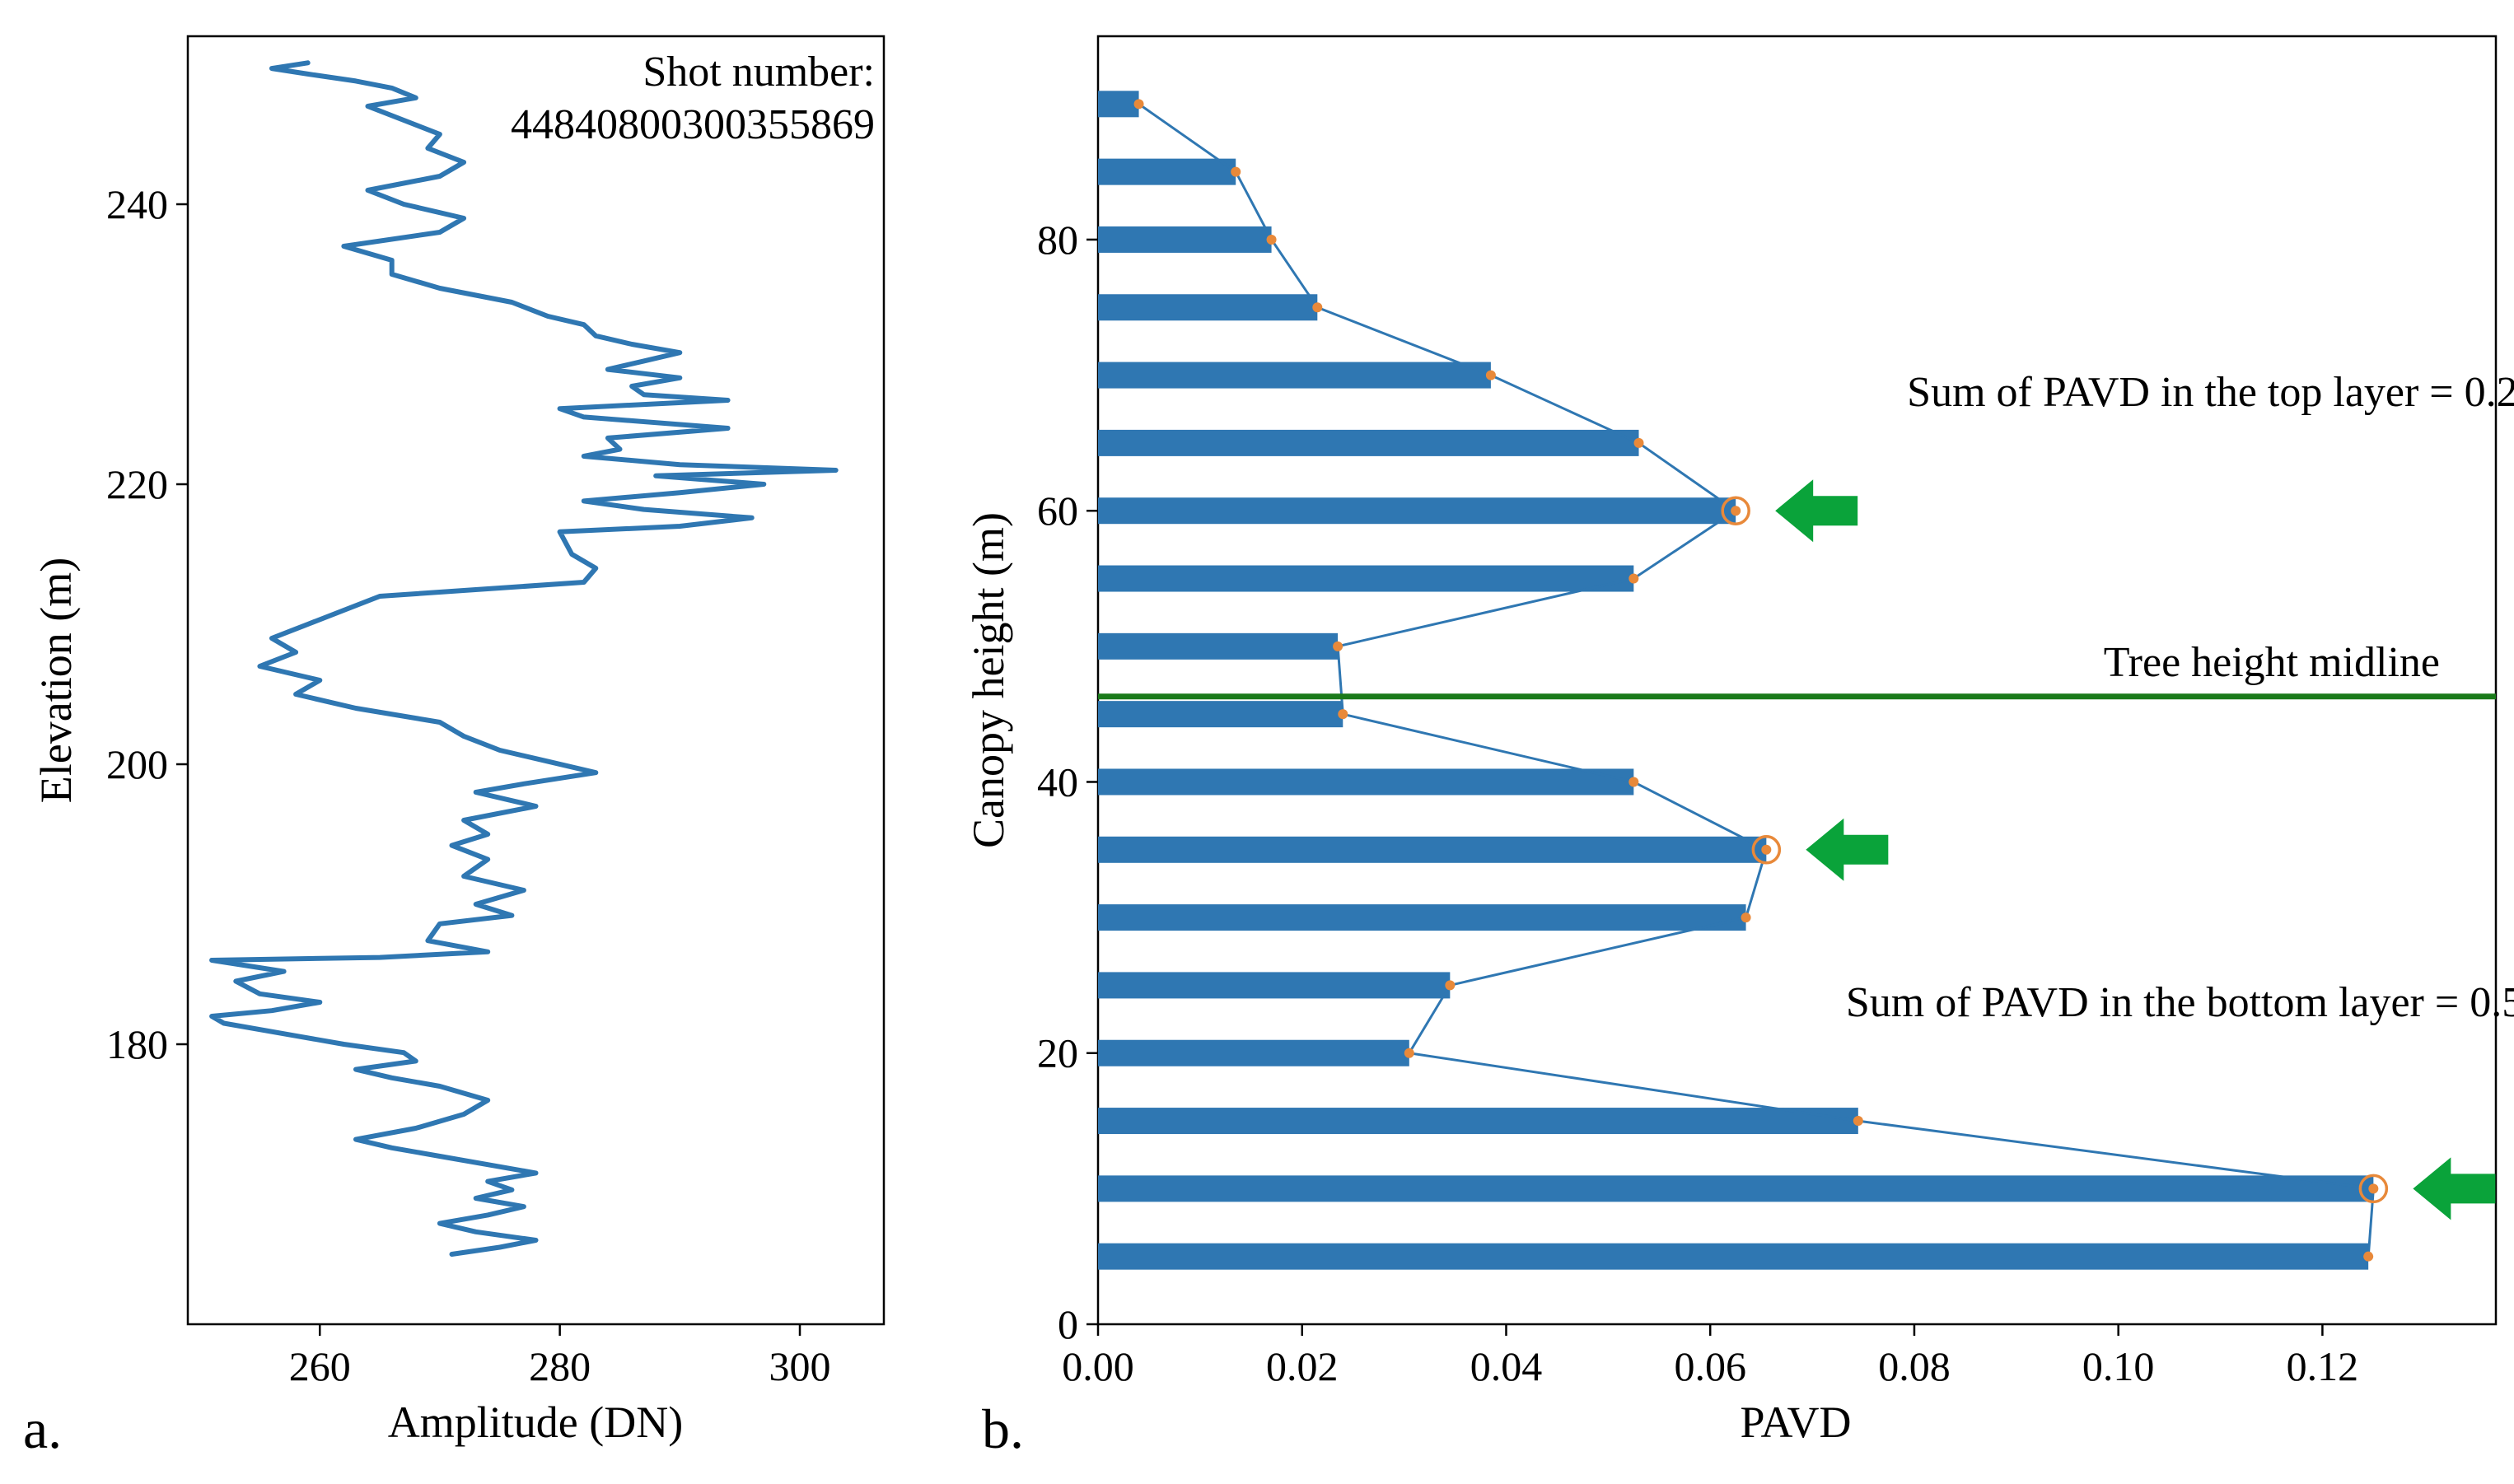 Image resolution: width=2514 pixels, height=1484 pixels. Describe the element at coordinates (1057, 240) in the screenshot. I see `y-tick-label-b: 80` at that location.